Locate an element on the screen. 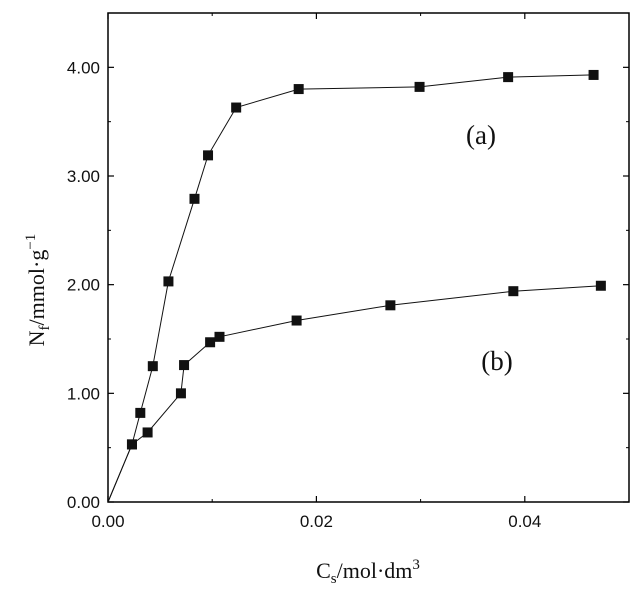  y-axis-title-sup: −1 is located at coordinates (31, 242).